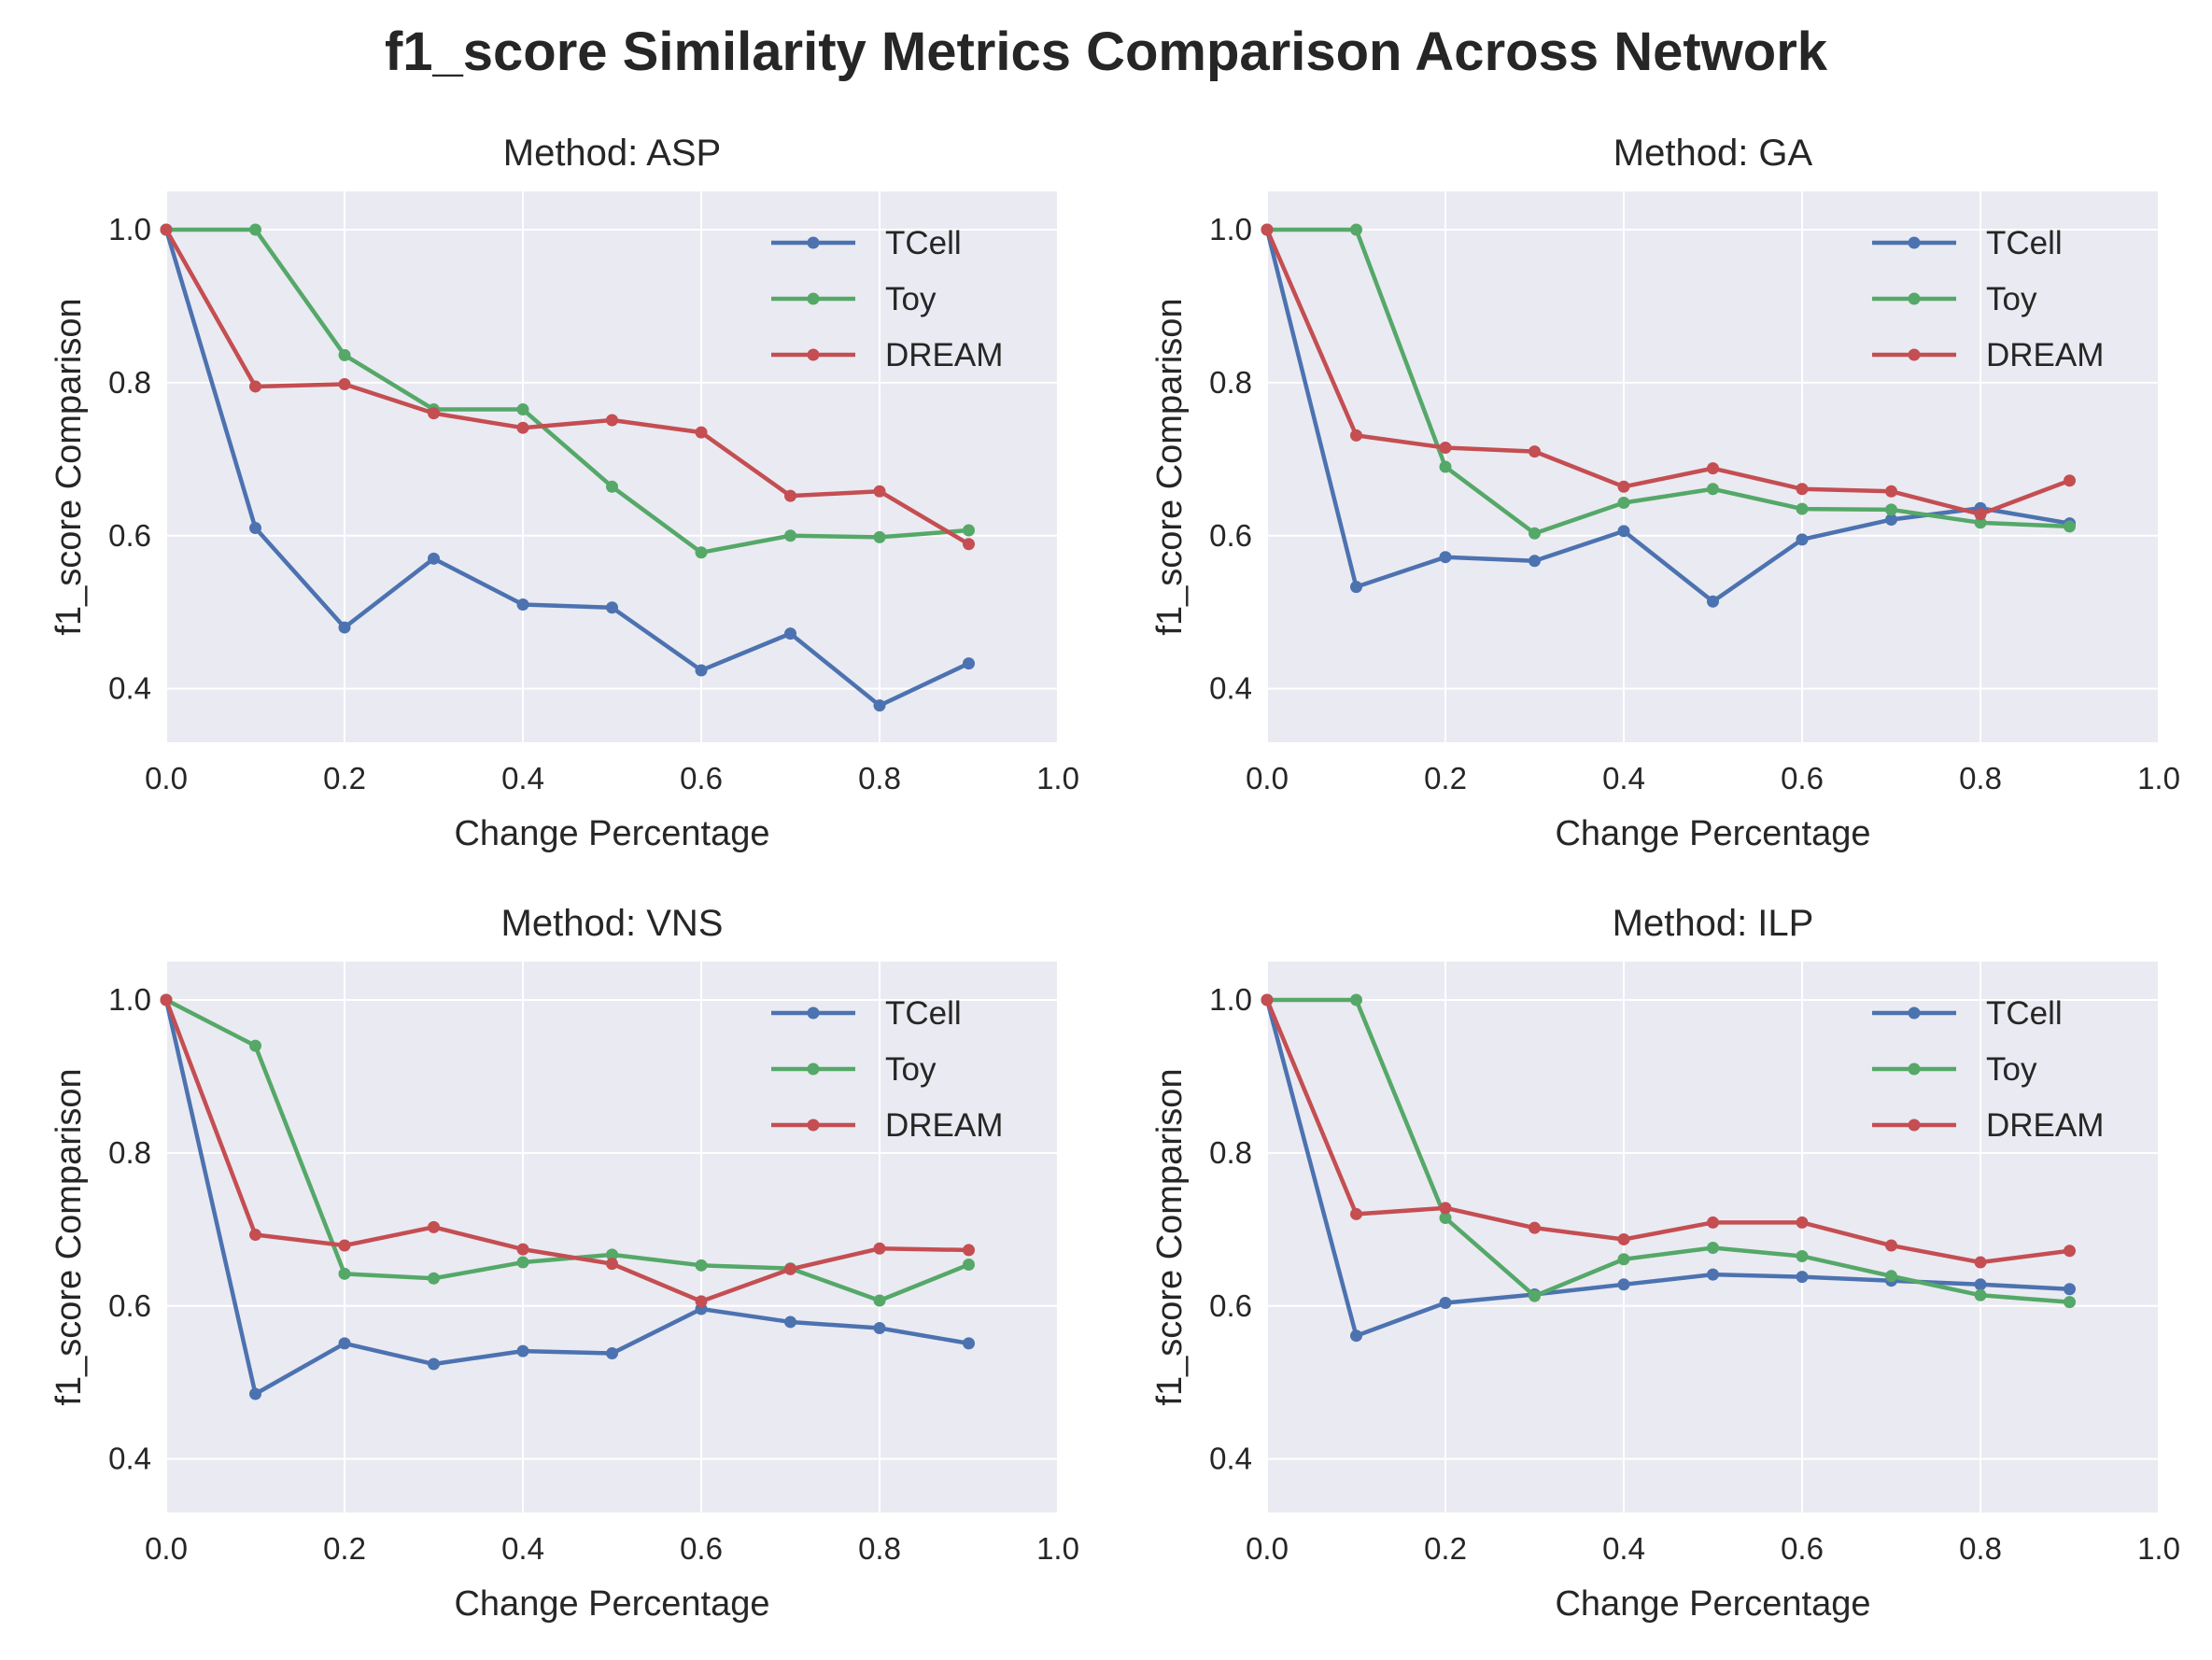 The image size is (2212, 1660). Describe the element at coordinates (879, 778) in the screenshot. I see `x-tick-label: 0.8` at that location.